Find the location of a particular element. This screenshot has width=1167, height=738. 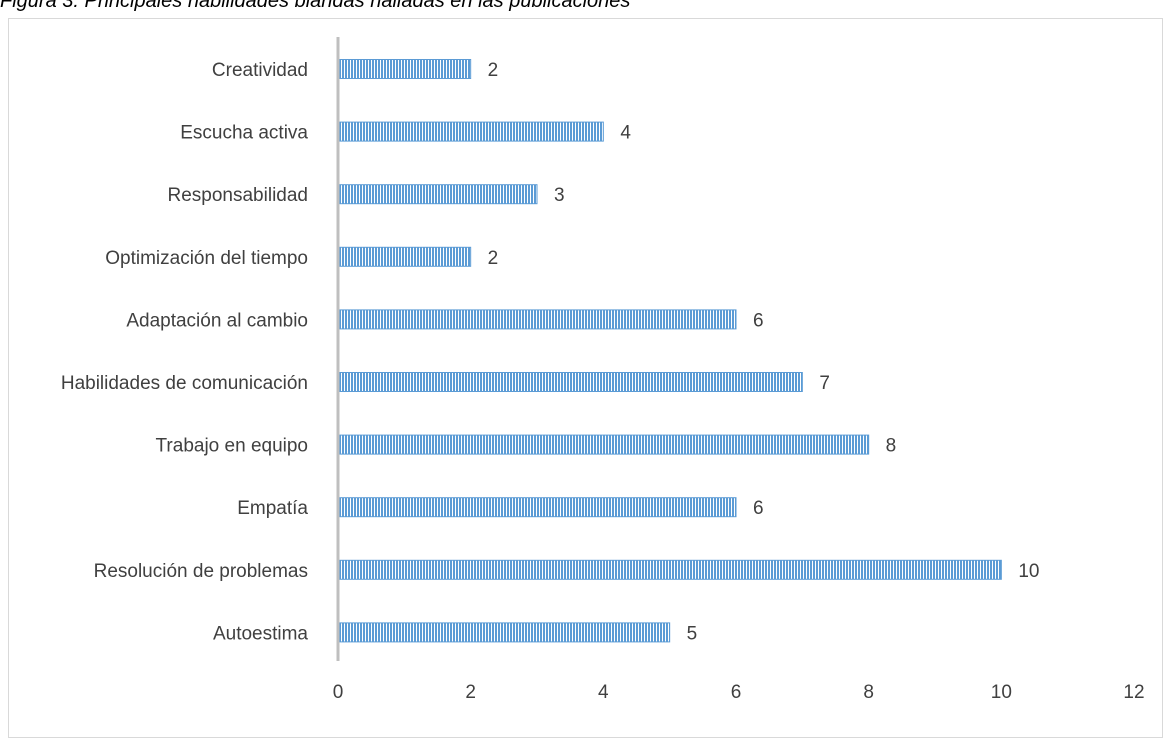

x-tick-label: 8 is located at coordinates (868, 692).